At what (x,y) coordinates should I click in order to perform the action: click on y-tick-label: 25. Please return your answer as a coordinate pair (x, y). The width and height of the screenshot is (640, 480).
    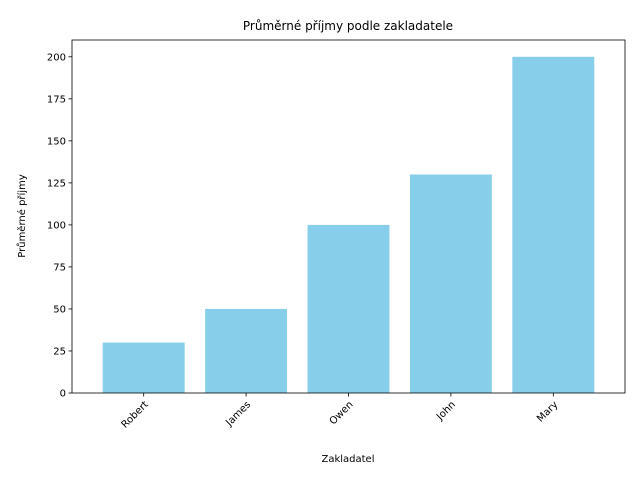
    Looking at the image, I should click on (59, 351).